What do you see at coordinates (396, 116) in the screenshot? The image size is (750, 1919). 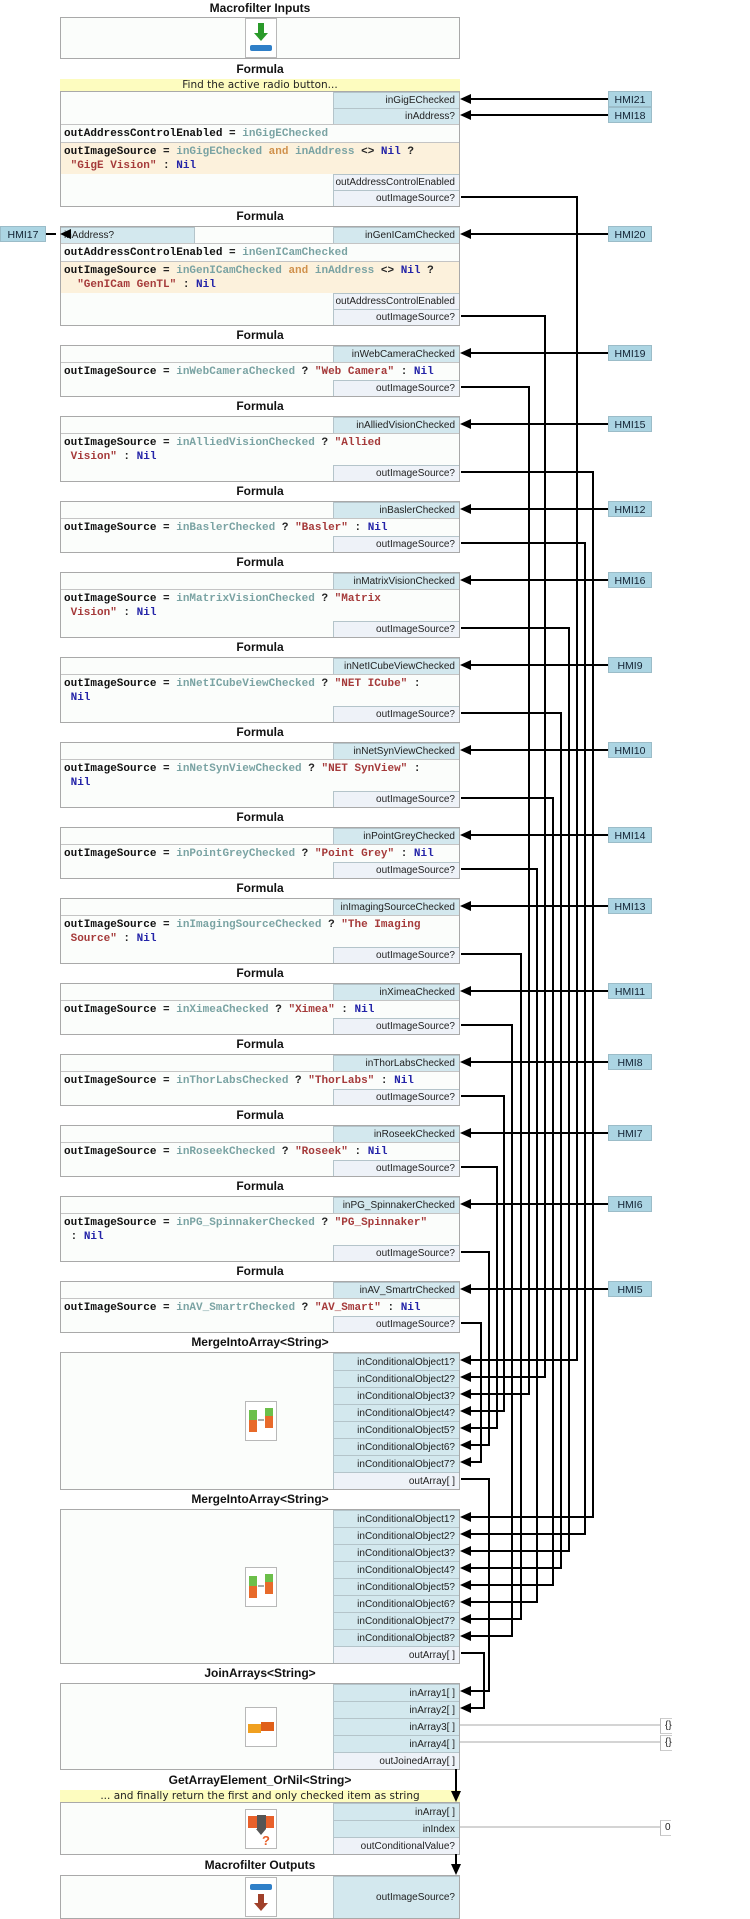 I see `input-port: inAddress?` at bounding box center [396, 116].